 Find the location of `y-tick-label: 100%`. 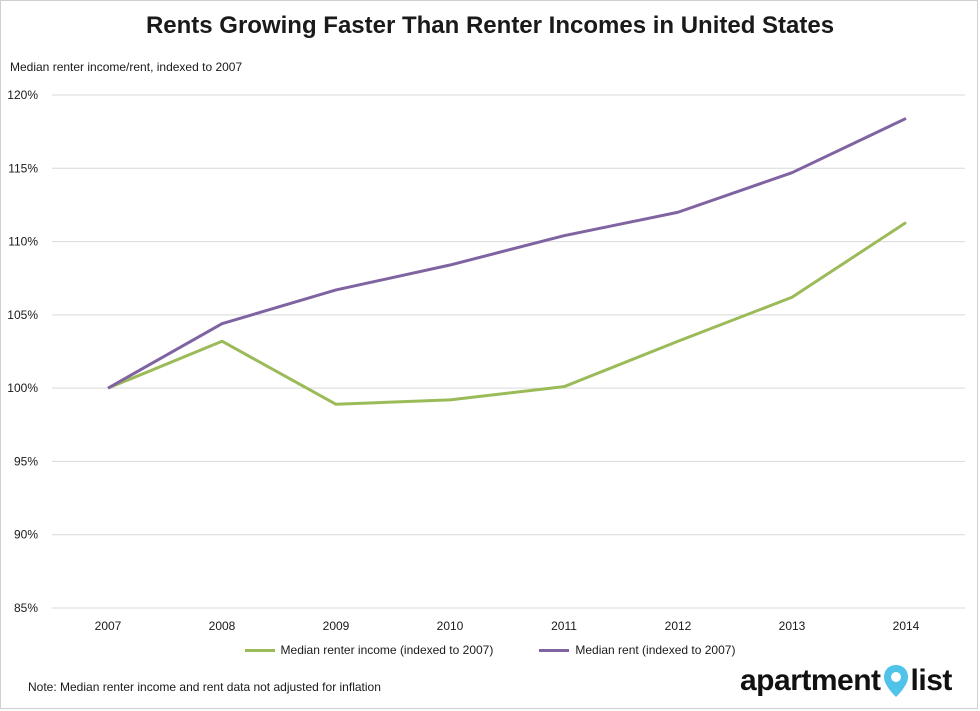

y-tick-label: 100% is located at coordinates (22, 388).